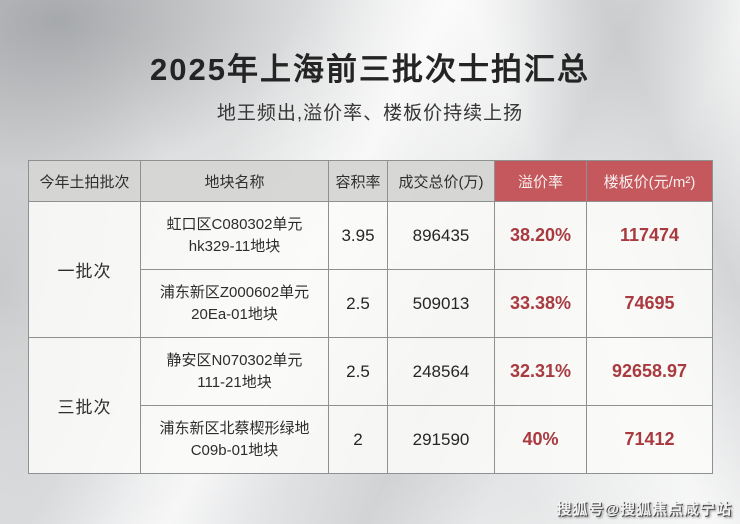 This screenshot has height=524, width=740. Describe the element at coordinates (234, 224) in the screenshot. I see `plot-name-line1: 虹口区C080302单元` at that location.